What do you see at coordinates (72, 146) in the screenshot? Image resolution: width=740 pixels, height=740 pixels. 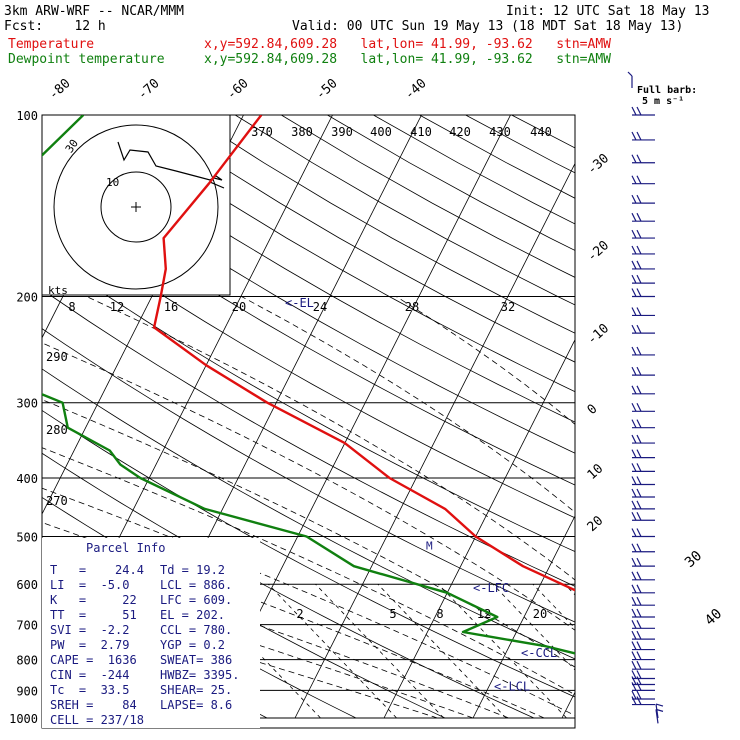 I see `hodograph-ring-label-30: 30` at bounding box center [72, 146].